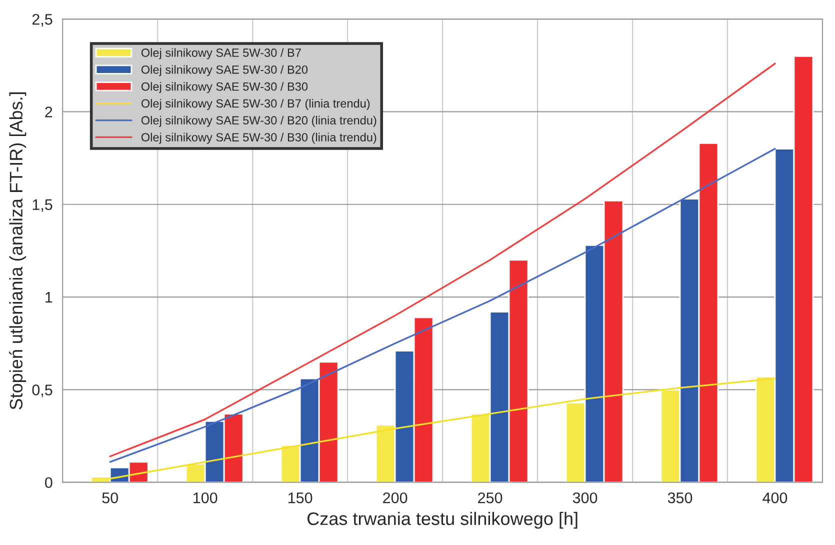 The height and width of the screenshot is (545, 835). I want to click on y-tick-label: 1, so click(49, 297).